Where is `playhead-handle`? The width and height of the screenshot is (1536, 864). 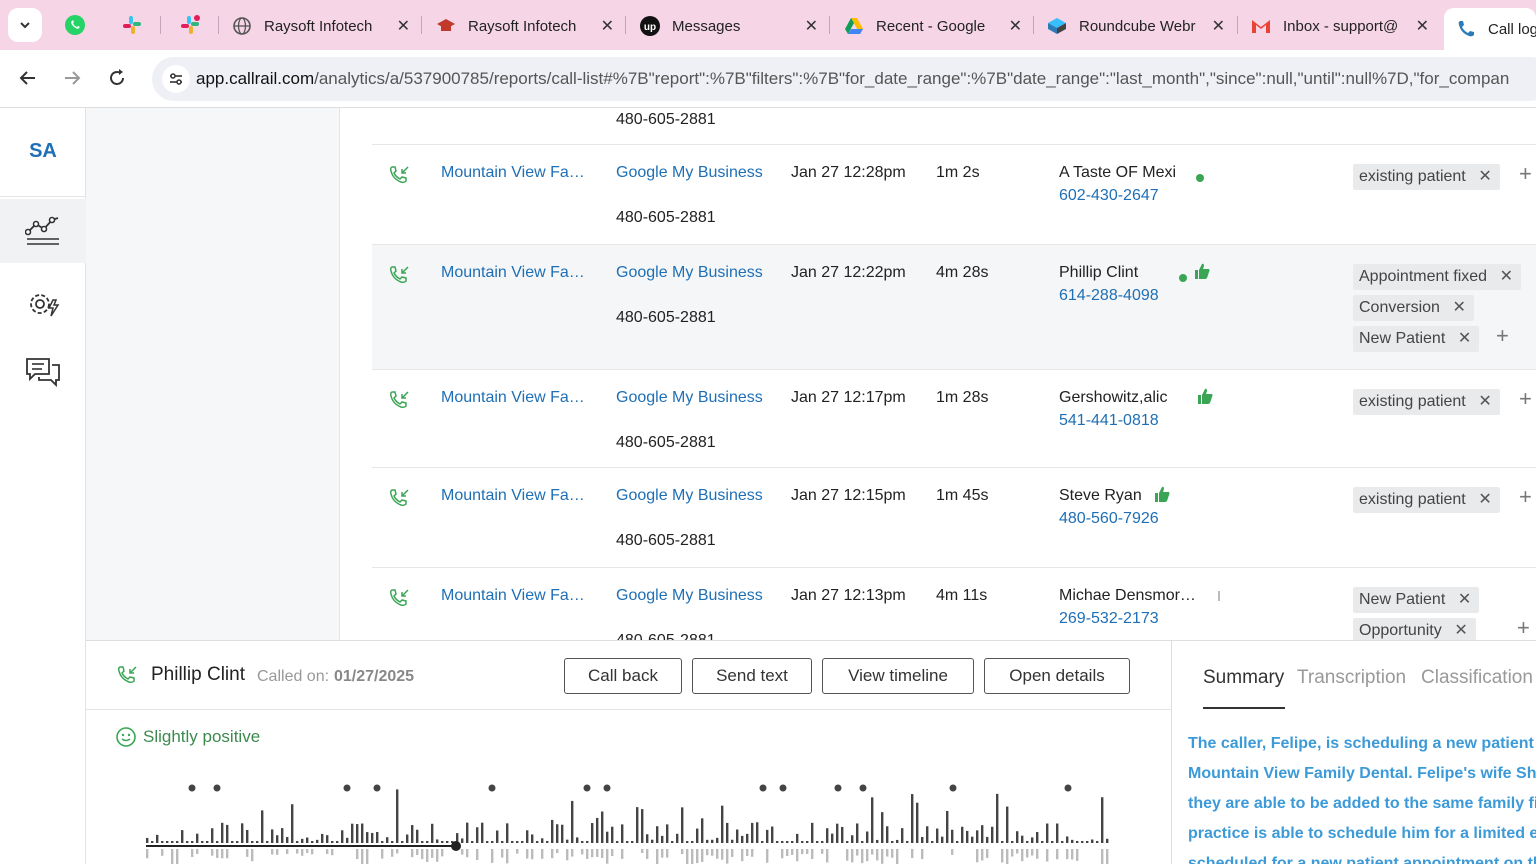 playhead-handle is located at coordinates (456, 846).